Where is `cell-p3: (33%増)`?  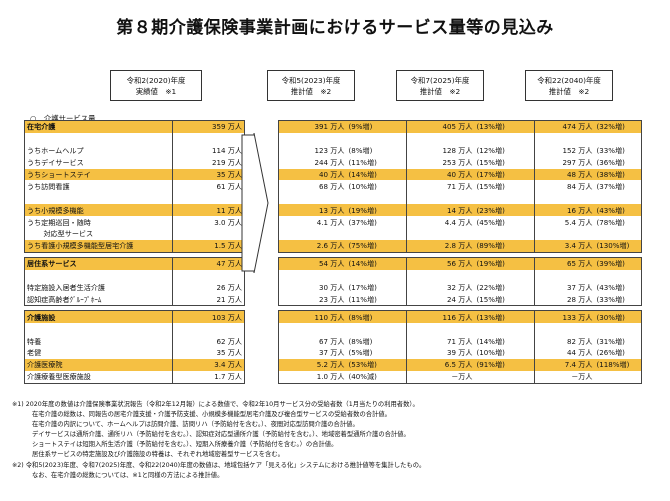 cell-p3: (33%増) is located at coordinates (618, 150).